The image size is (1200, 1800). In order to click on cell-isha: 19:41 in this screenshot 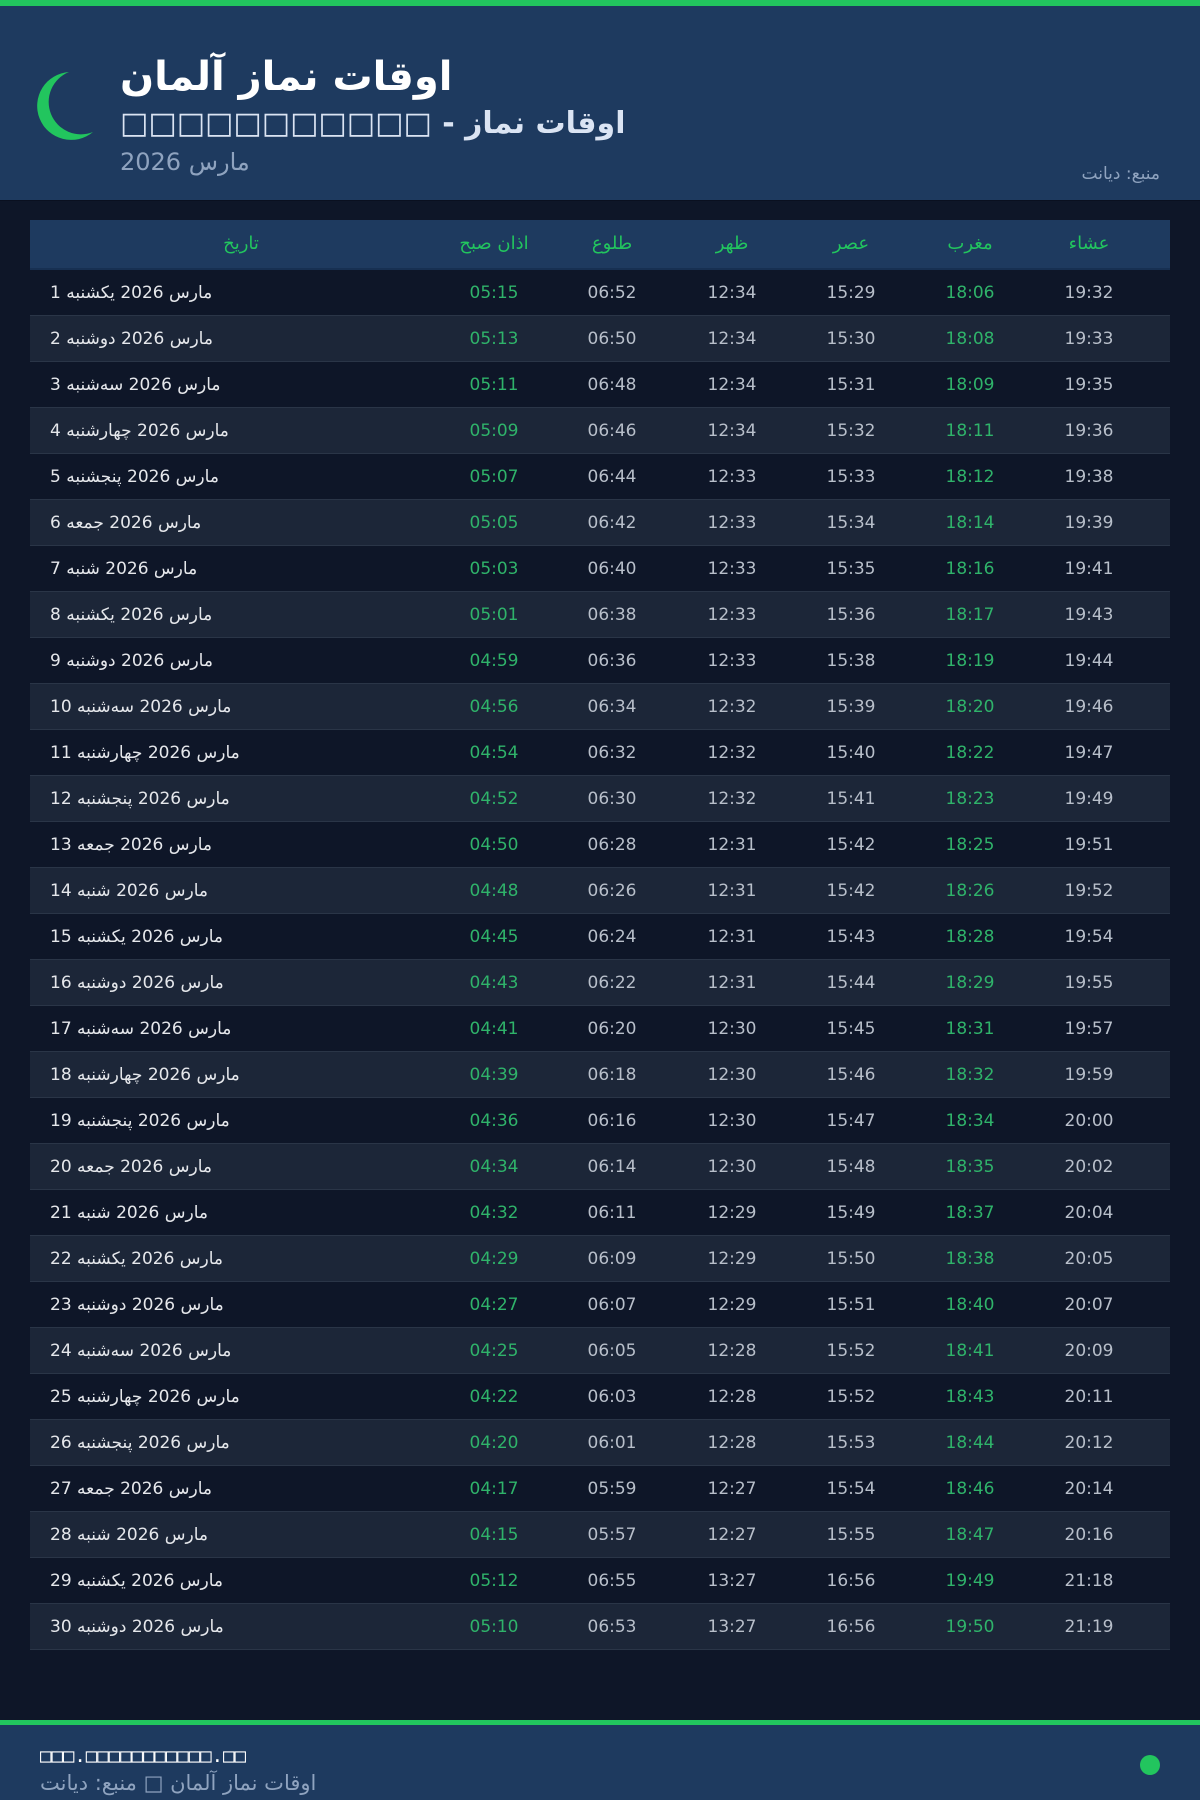, I will do `click(1089, 569)`.